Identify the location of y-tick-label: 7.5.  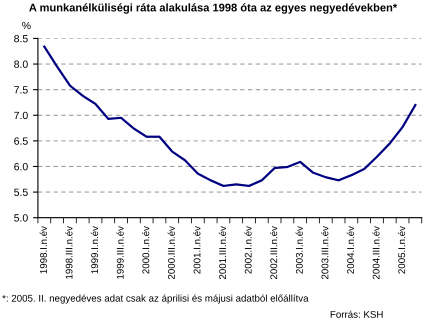
(21, 90).